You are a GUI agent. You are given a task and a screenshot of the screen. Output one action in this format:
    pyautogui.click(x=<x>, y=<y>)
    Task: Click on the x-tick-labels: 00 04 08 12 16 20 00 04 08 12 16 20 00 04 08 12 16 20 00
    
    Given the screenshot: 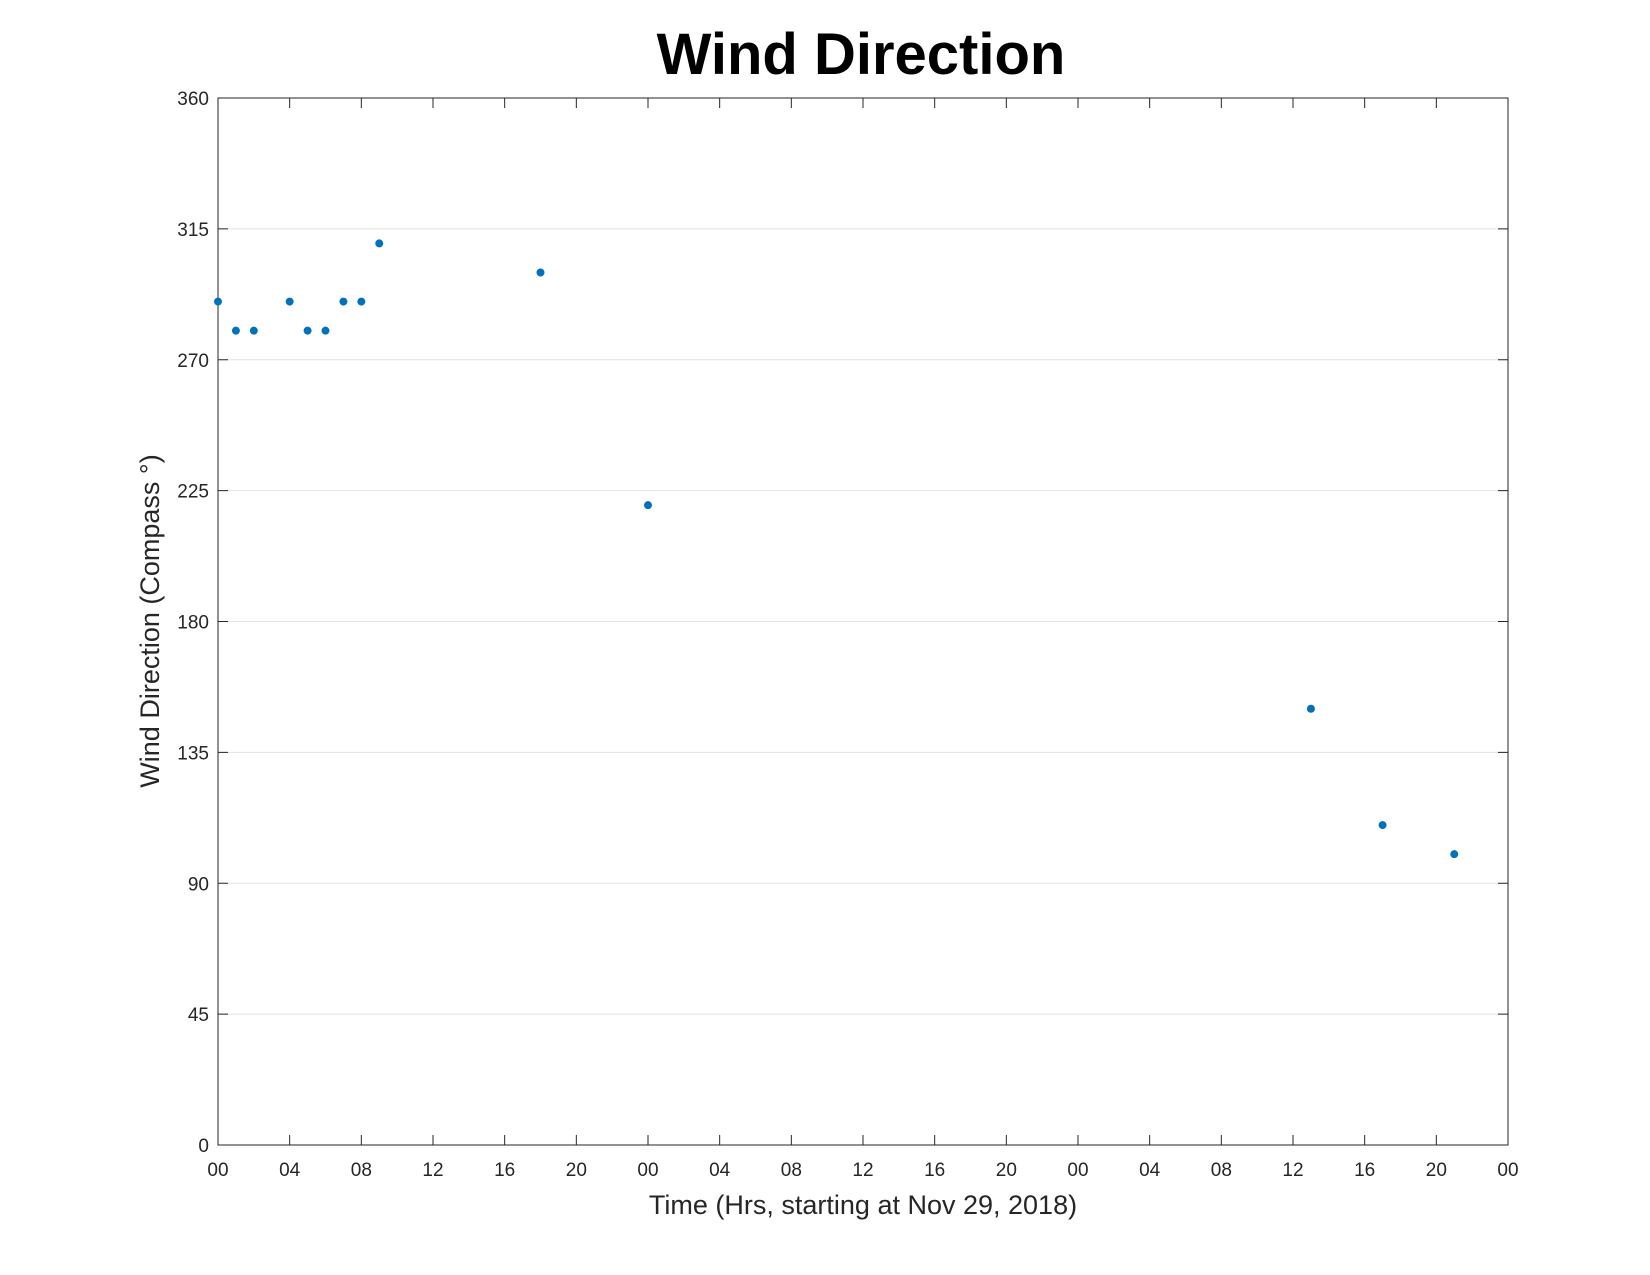 What is the action you would take?
    pyautogui.click(x=862, y=1170)
    